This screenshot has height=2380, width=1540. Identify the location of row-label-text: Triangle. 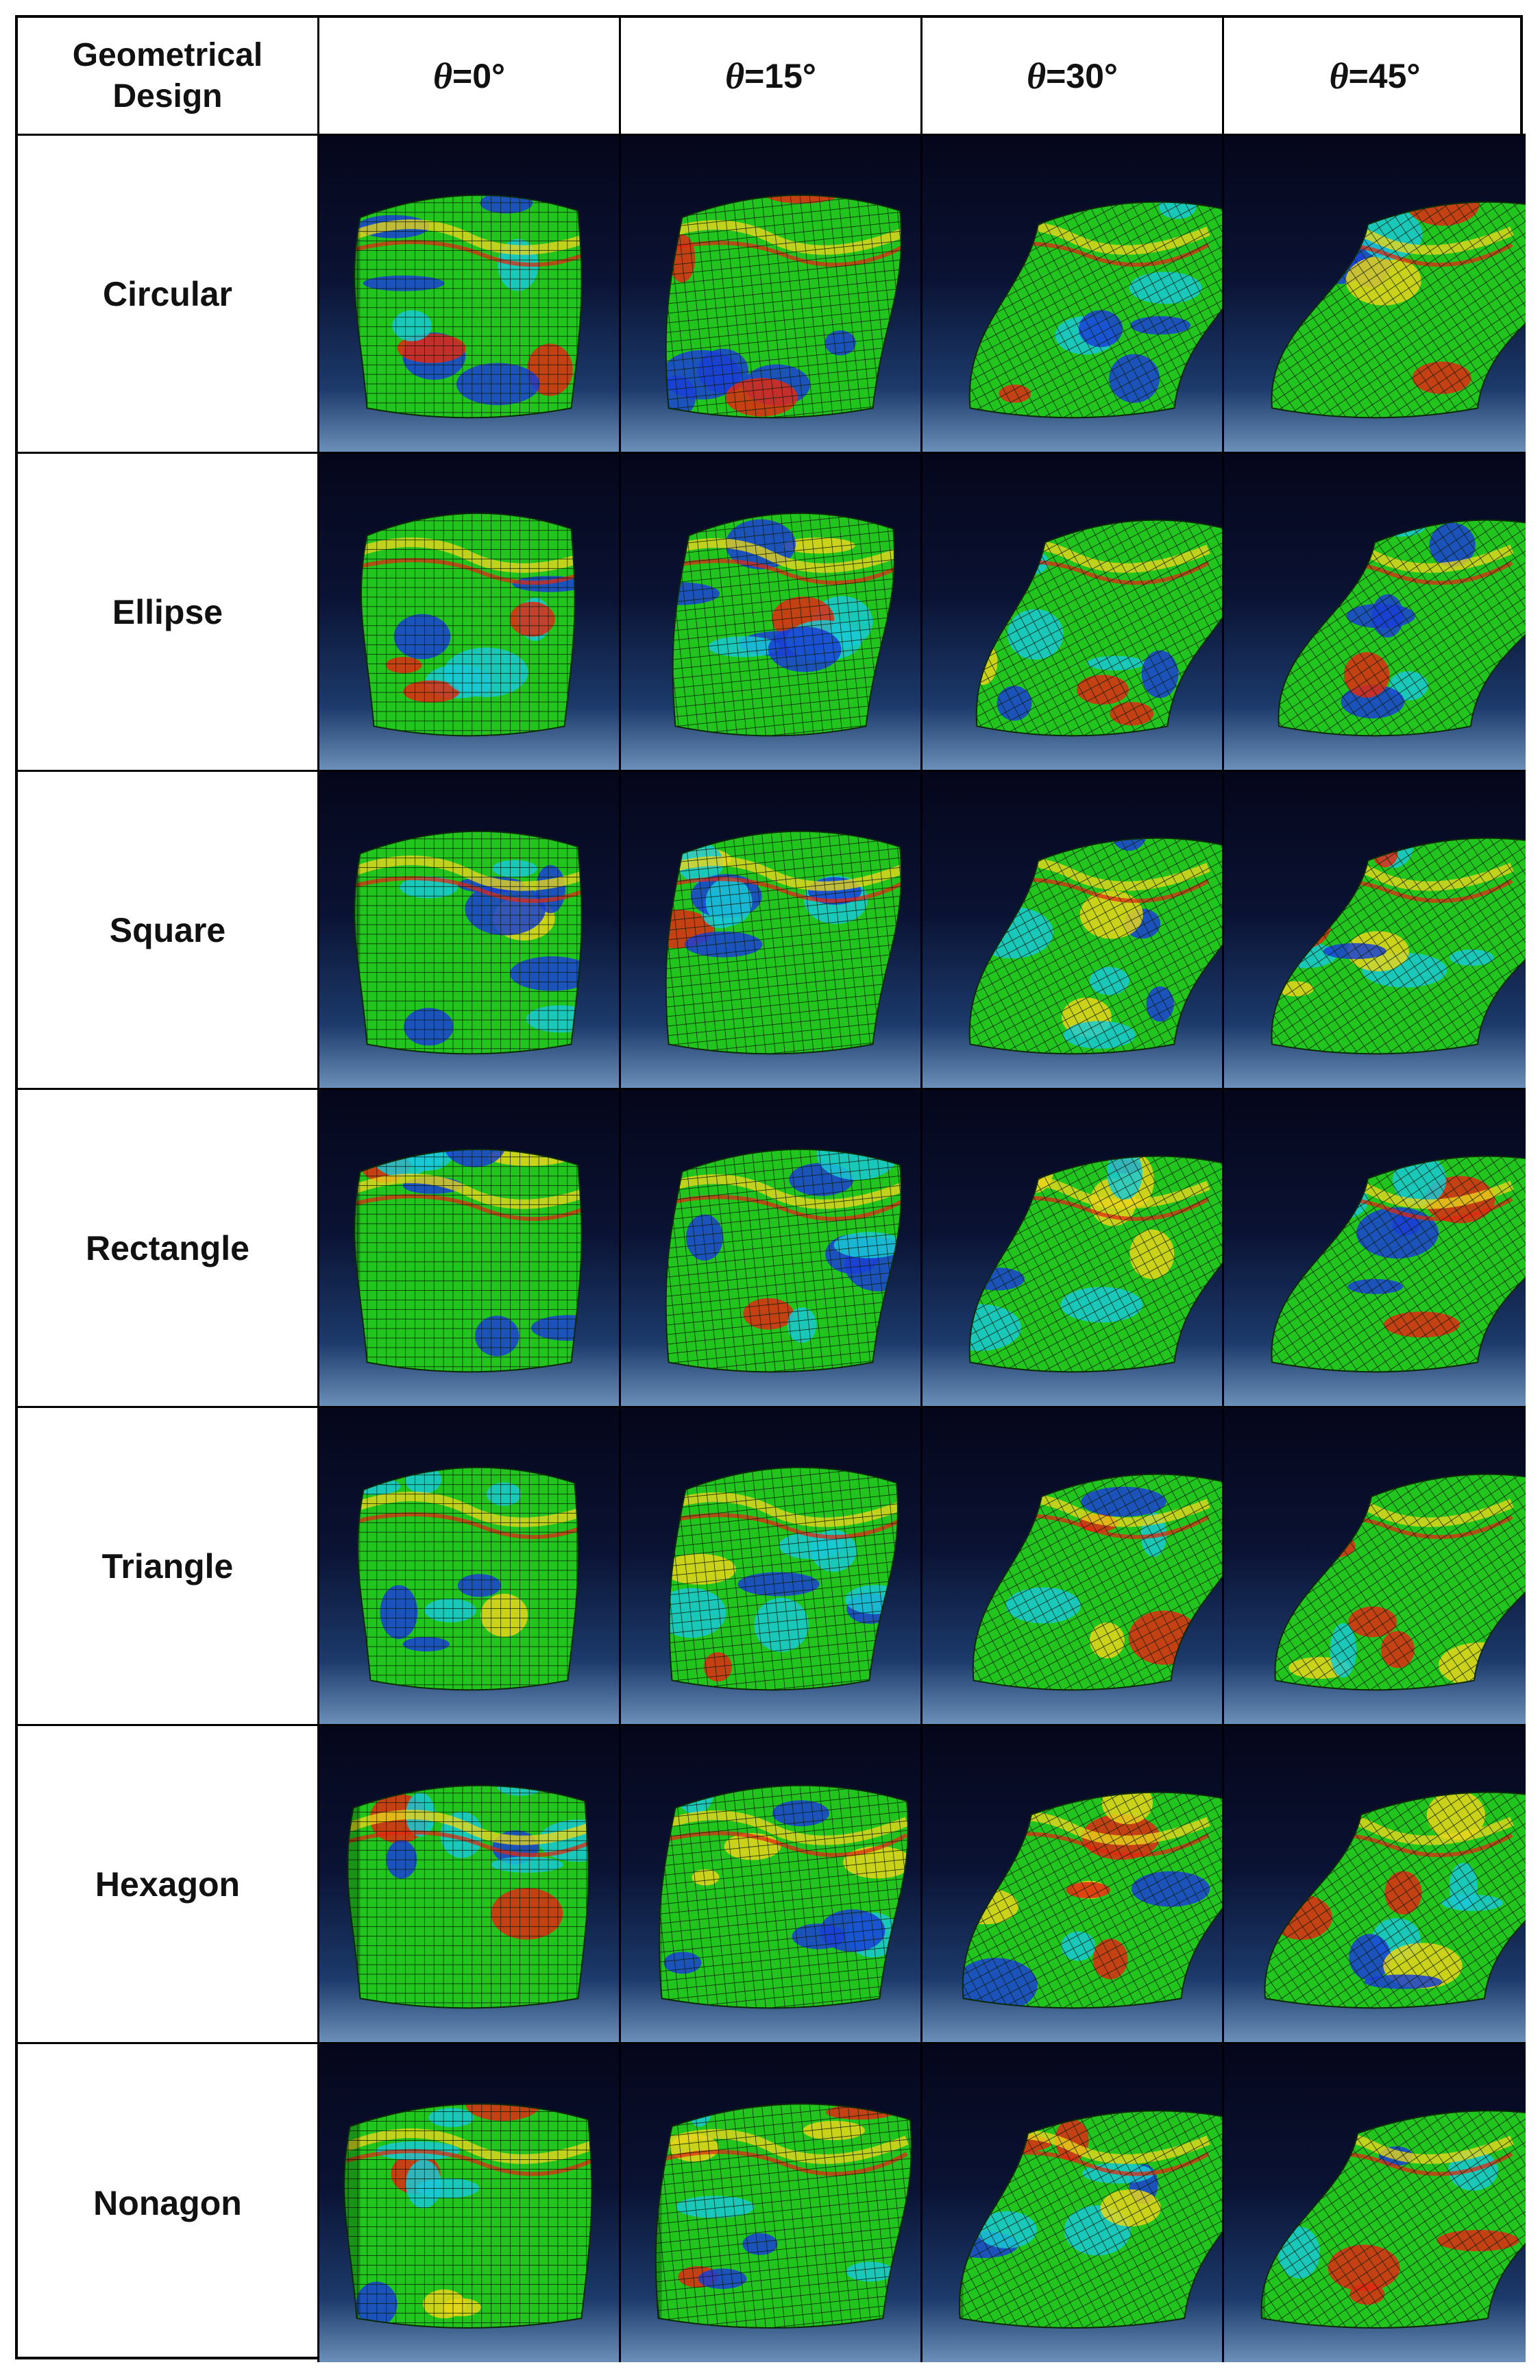
(167, 1566).